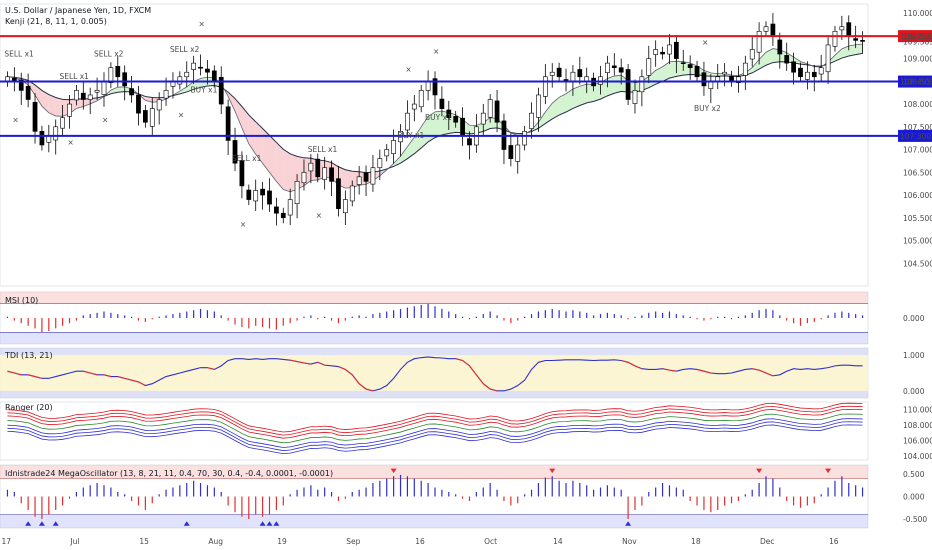  What do you see at coordinates (434, 352) in the screenshot?
I see `tdi-top-zone` at bounding box center [434, 352].